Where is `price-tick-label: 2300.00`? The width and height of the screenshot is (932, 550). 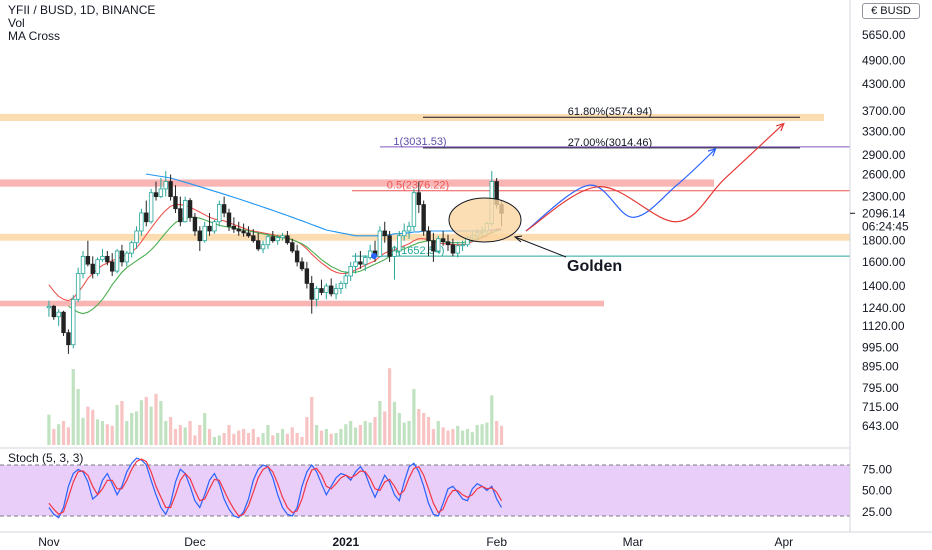
price-tick-label: 2300.00 is located at coordinates (884, 197).